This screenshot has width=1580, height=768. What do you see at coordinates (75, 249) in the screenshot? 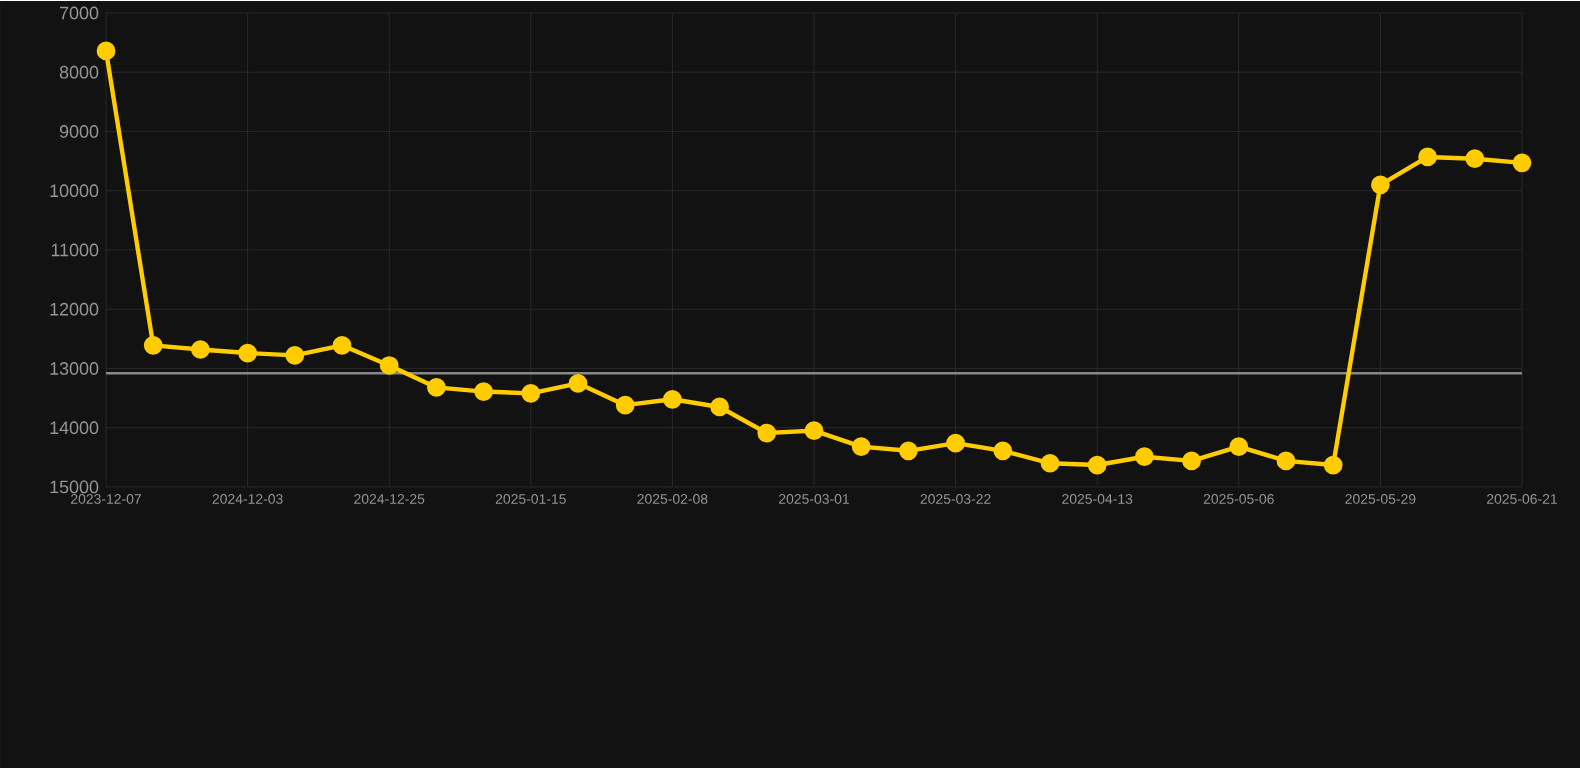
I see `y-tick-label: 11000` at bounding box center [75, 249].